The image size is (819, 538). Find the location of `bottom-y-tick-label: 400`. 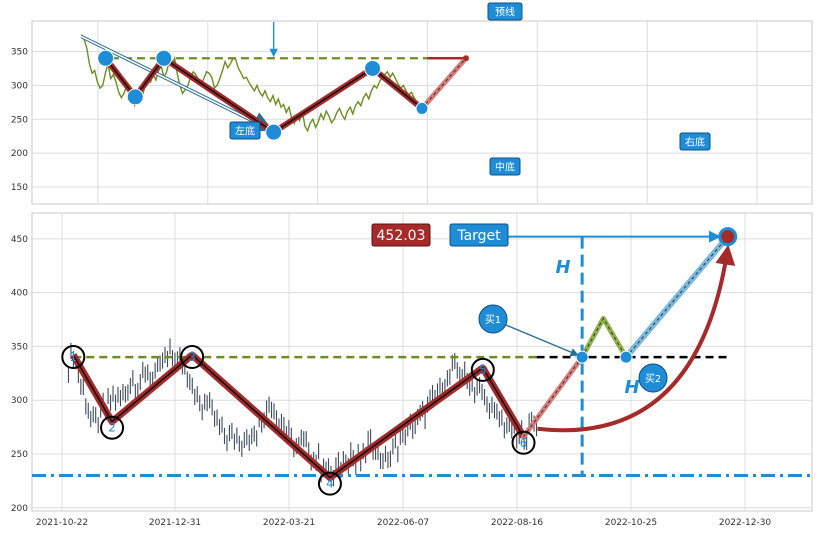

bottom-y-tick-label: 400 is located at coordinates (19, 294).